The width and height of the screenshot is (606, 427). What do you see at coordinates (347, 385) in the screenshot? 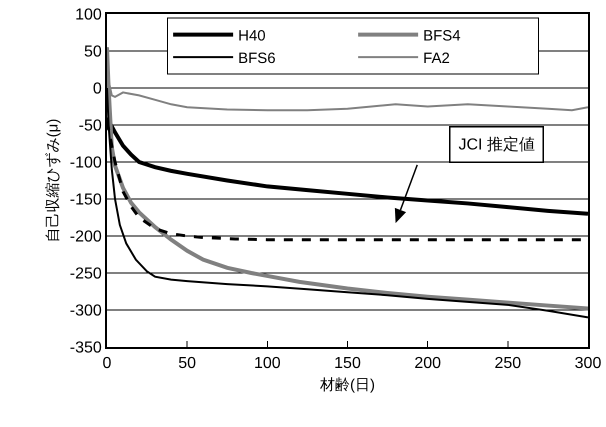
I see `x-axis-title: 材齢(日)` at bounding box center [347, 385].